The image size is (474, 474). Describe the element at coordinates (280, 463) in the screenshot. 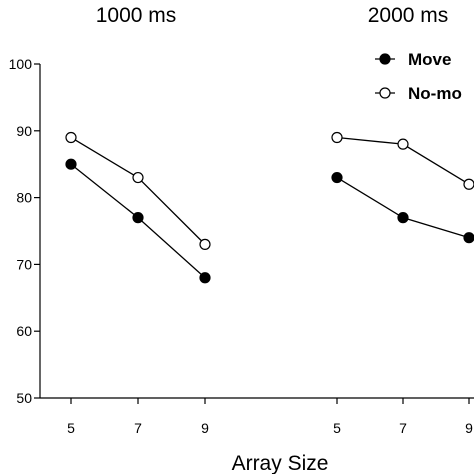

I see `x-axis-title: Array Size` at that location.